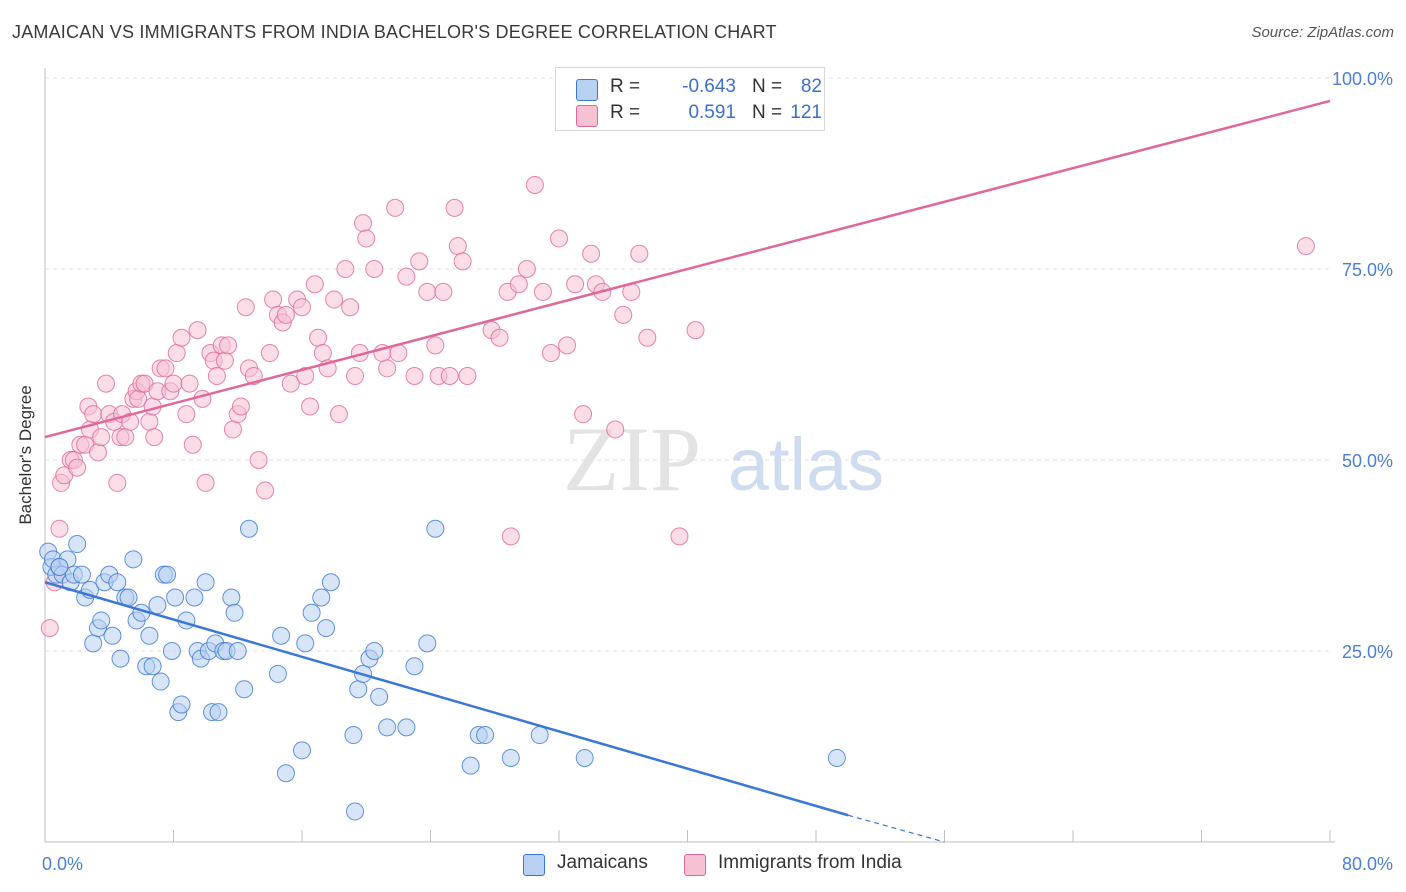  Describe the element at coordinates (1367, 270) in the screenshot. I see `y-tick-label: 75.0%` at that location.